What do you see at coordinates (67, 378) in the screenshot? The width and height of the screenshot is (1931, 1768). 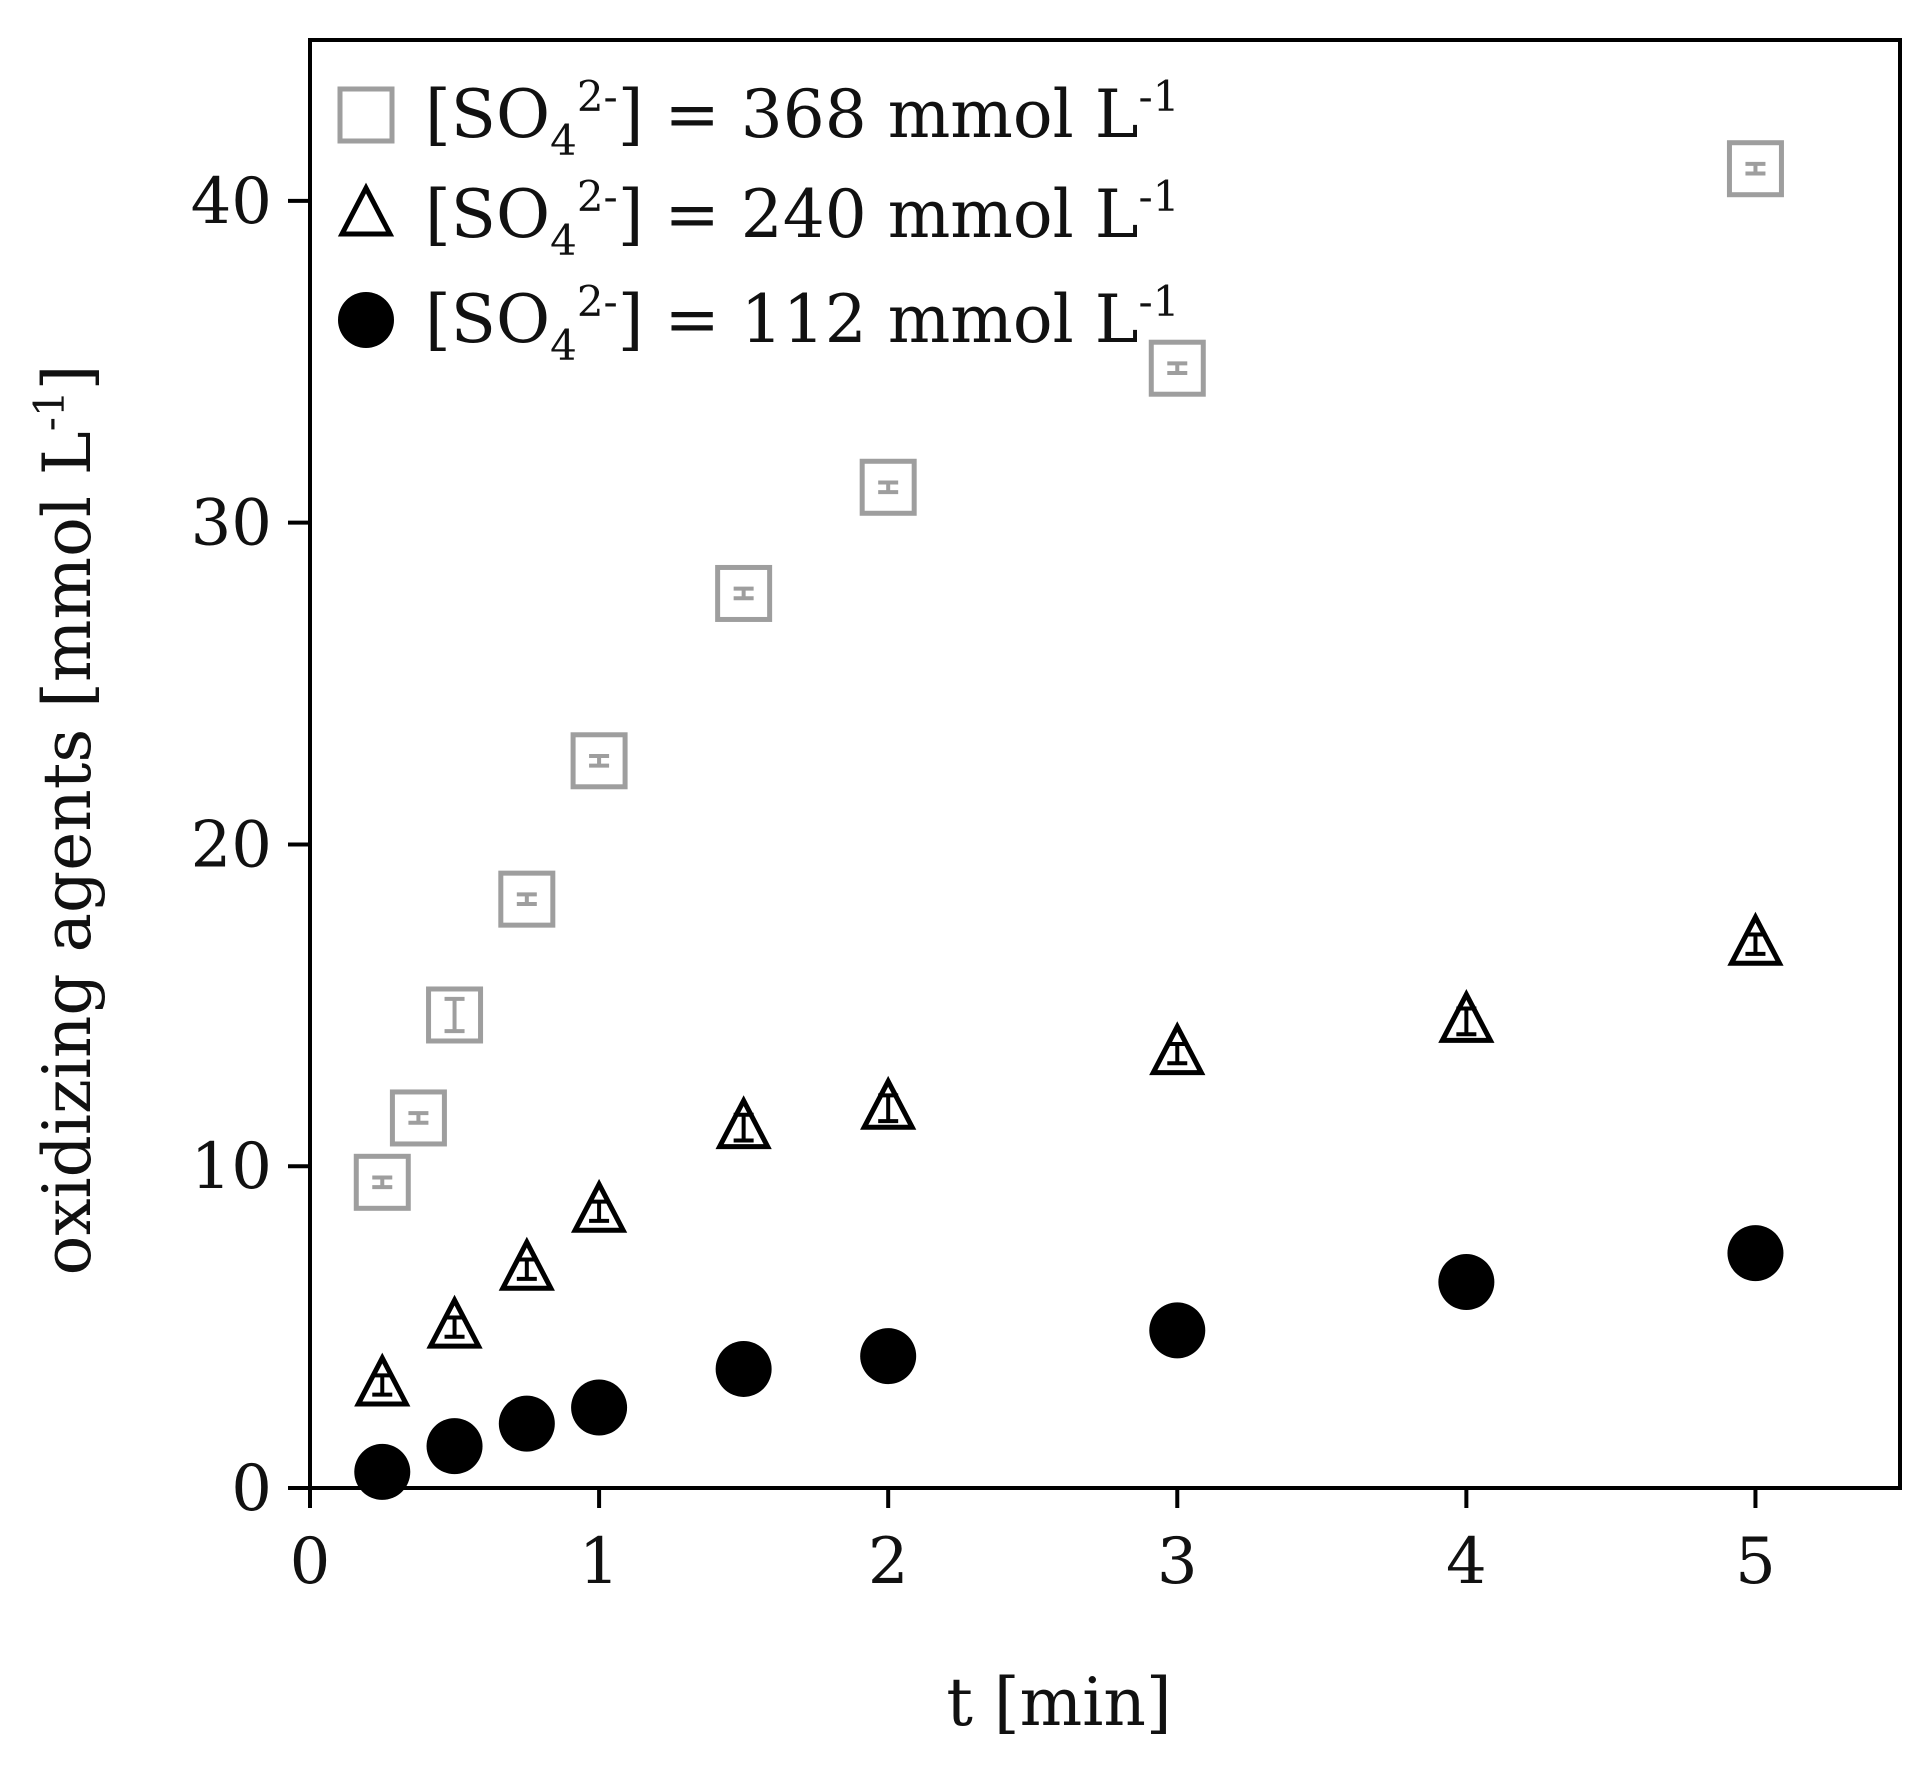 I see `y-axis-title-end: ]` at bounding box center [67, 378].